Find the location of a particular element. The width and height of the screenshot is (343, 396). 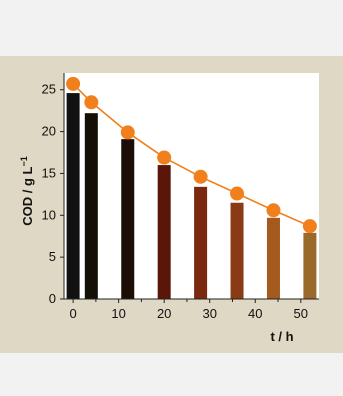

x-tick-label: 0 is located at coordinates (72, 313).